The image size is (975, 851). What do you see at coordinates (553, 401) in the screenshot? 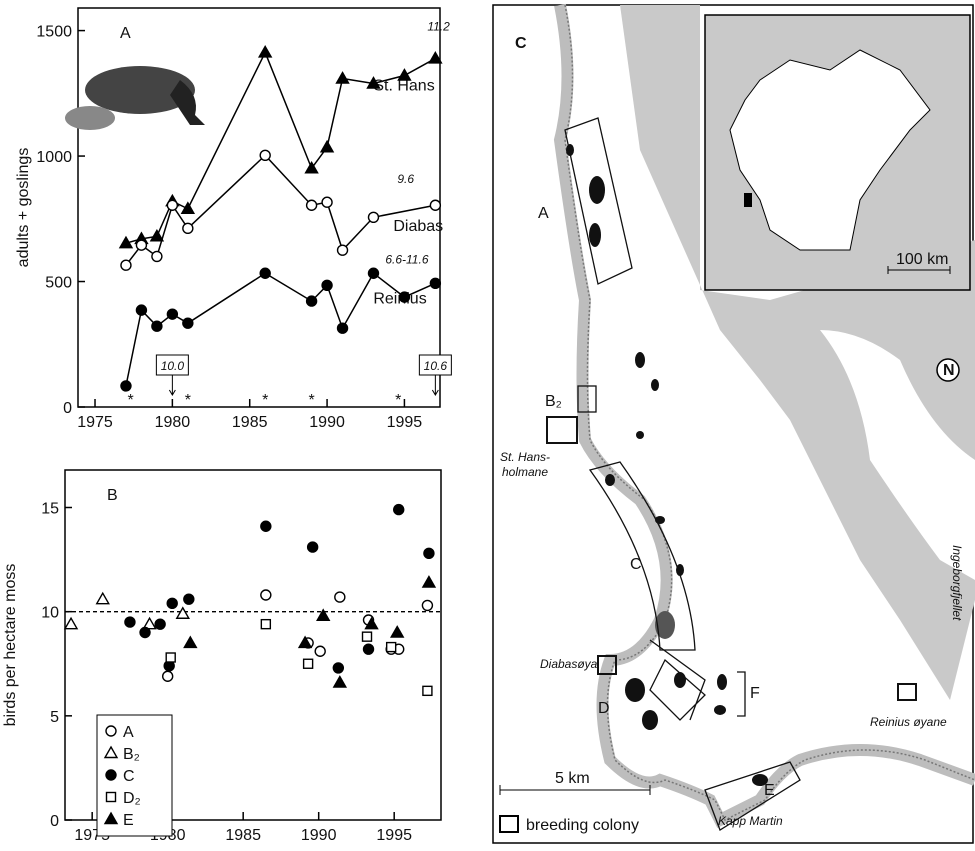
I see `map-label: B₂` at bounding box center [553, 401].